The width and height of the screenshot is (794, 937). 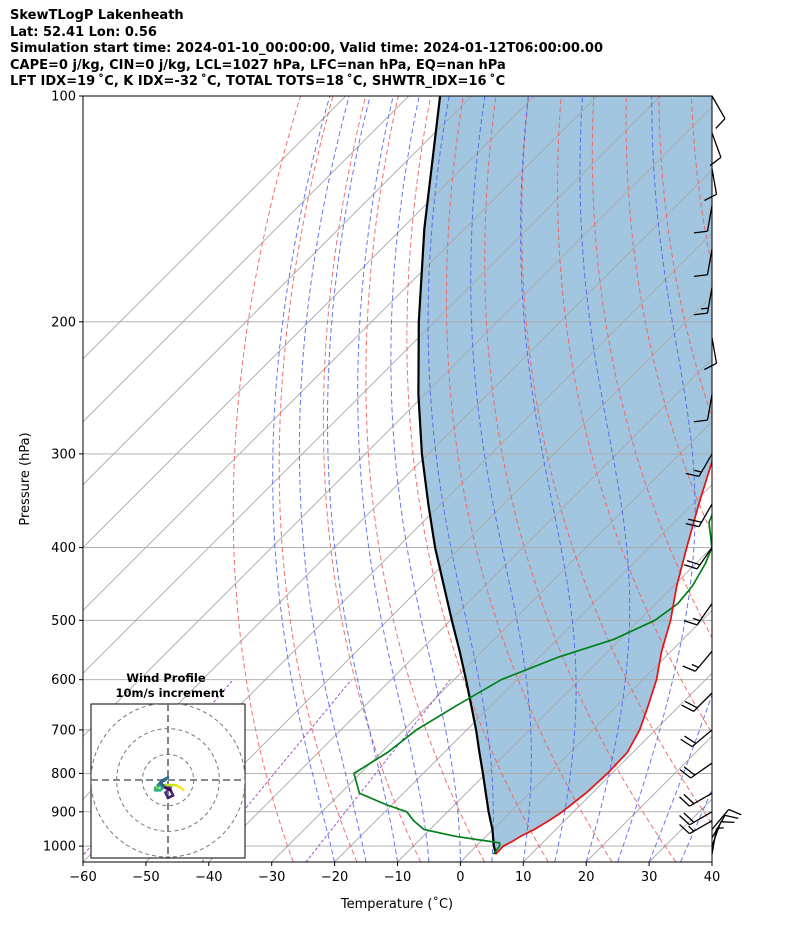 I want to click on x-tick-label: 10, so click(x=523, y=877).